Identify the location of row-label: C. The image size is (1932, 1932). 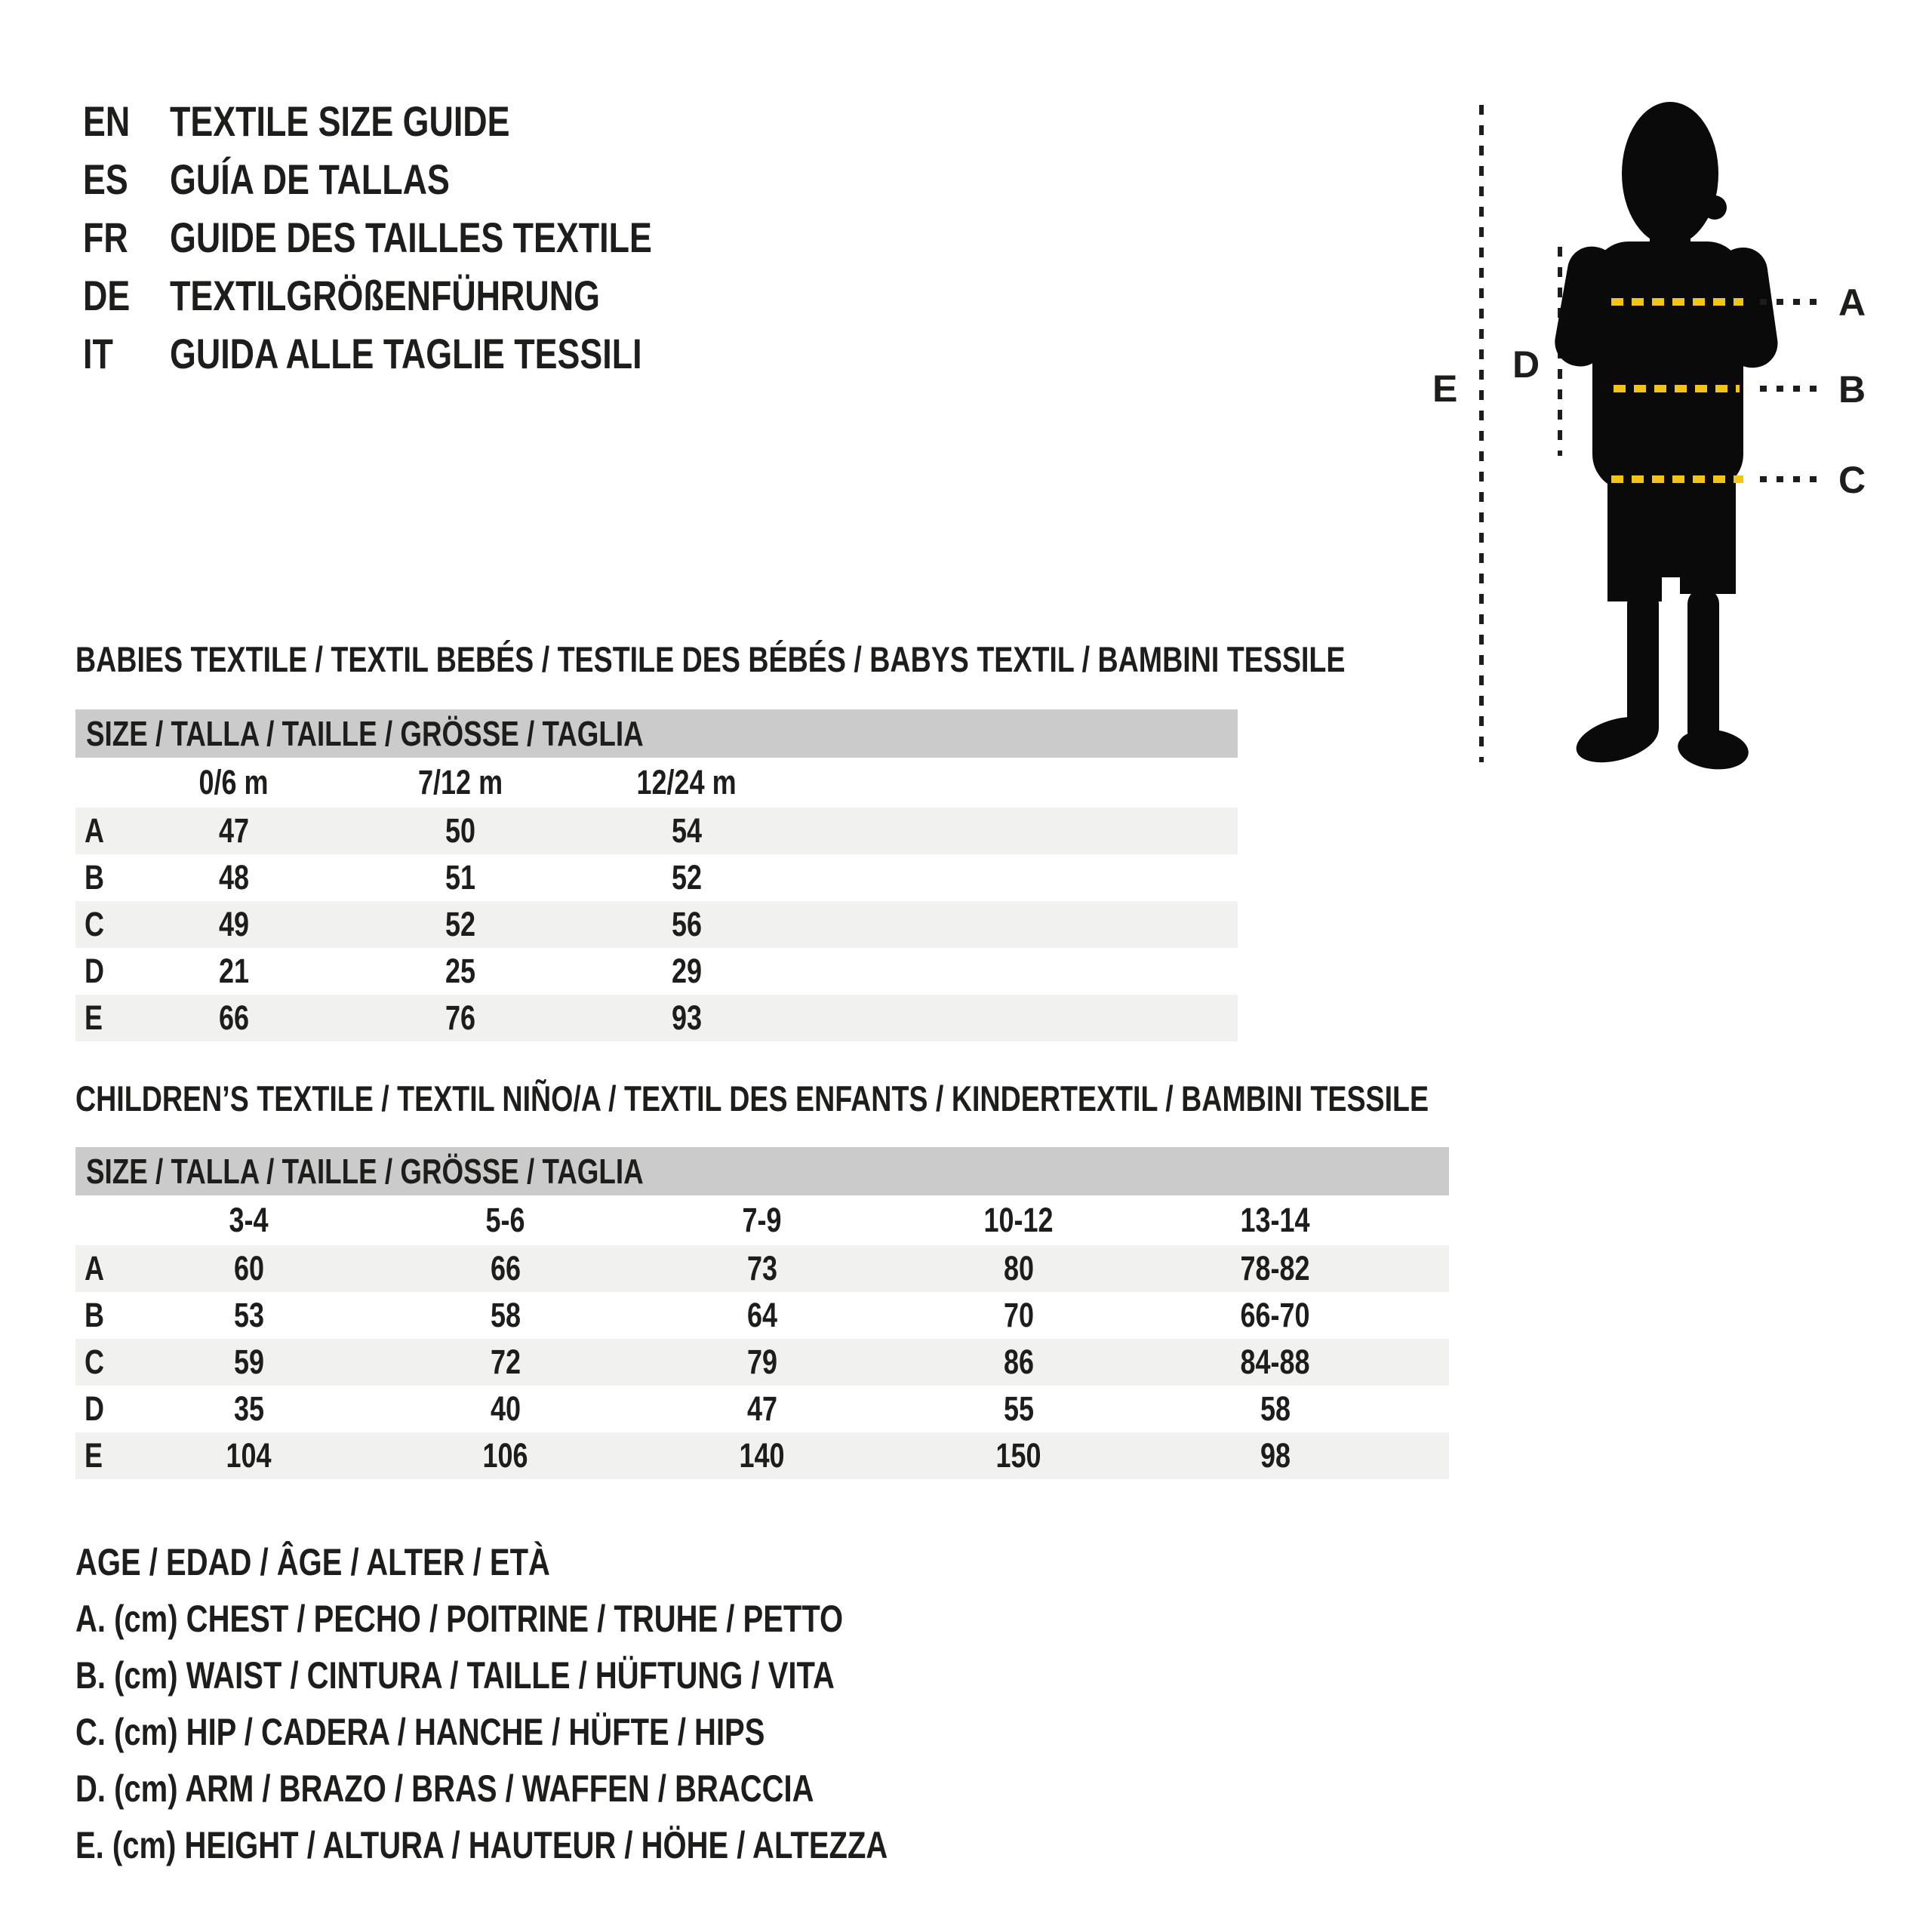
(94, 1362).